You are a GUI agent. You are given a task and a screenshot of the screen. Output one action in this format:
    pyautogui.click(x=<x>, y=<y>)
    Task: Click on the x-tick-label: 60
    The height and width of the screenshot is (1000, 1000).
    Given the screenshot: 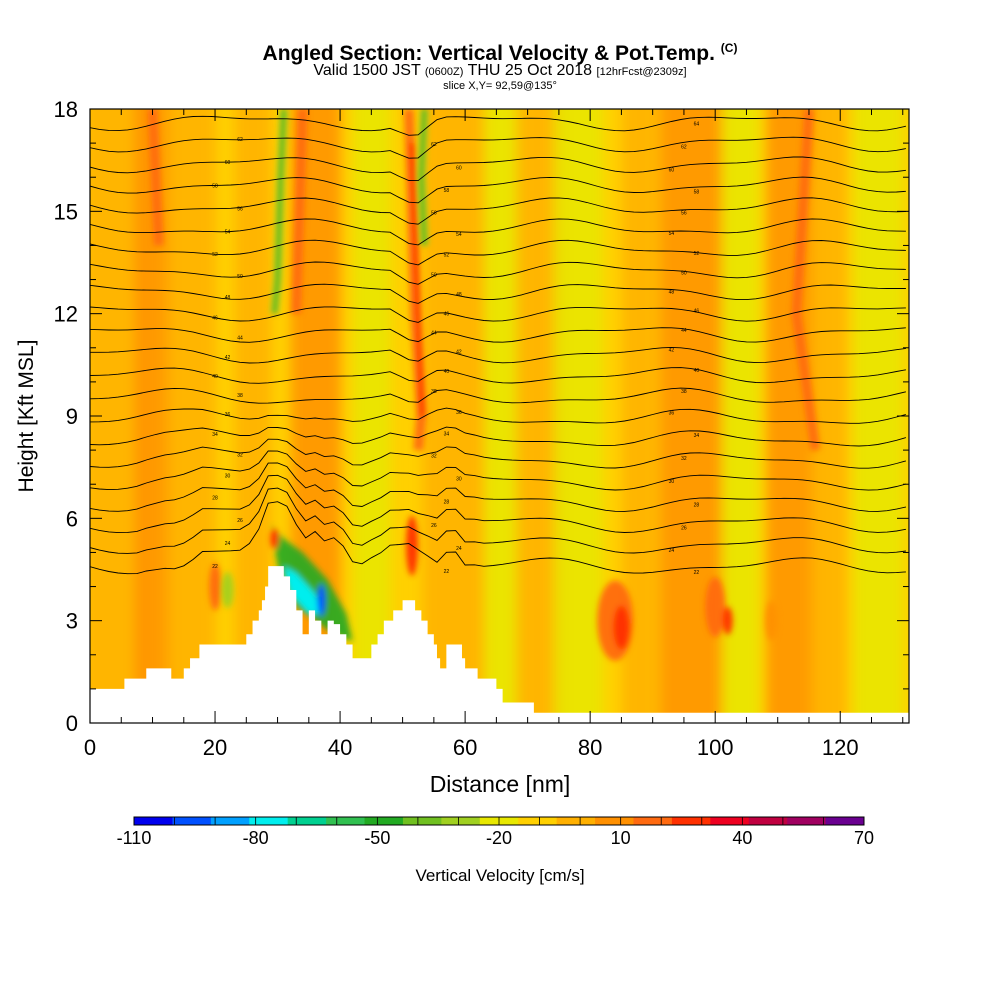 What is the action you would take?
    pyautogui.click(x=465, y=747)
    